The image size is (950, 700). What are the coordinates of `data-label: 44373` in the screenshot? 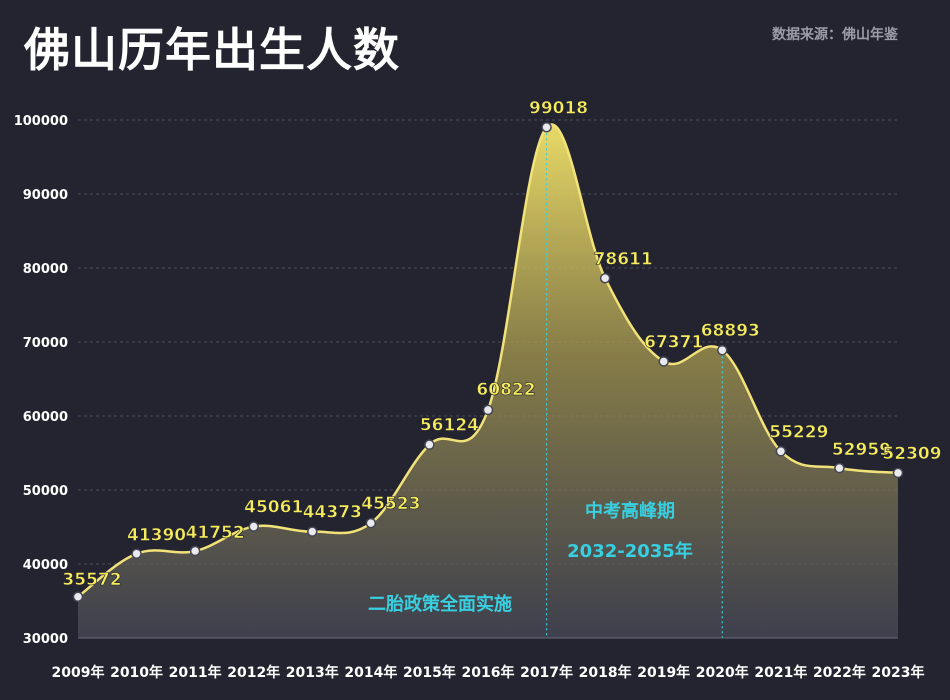 It's located at (332, 513).